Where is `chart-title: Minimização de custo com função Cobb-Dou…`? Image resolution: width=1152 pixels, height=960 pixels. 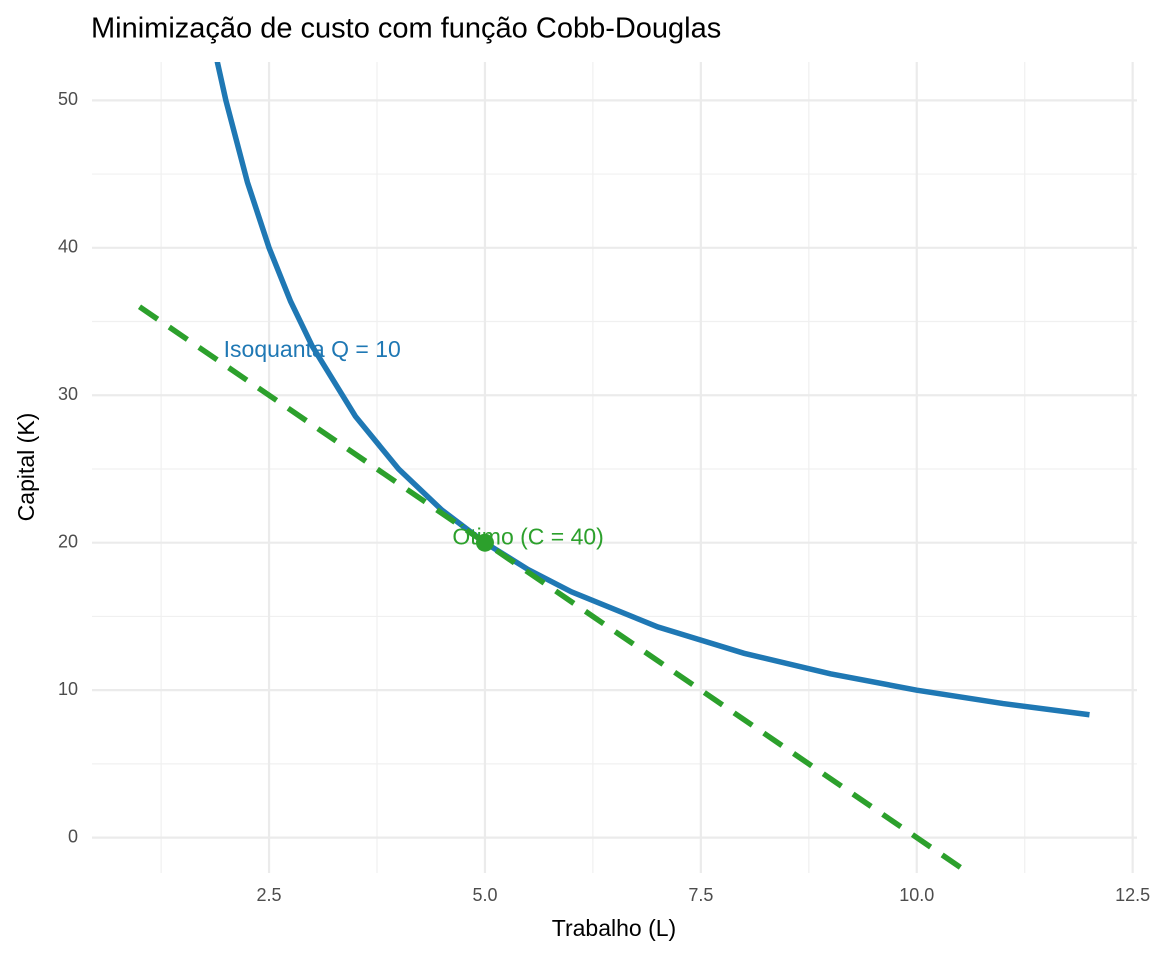 chart-title: Minimização de custo com função Cobb-Dou… is located at coordinates (406, 29).